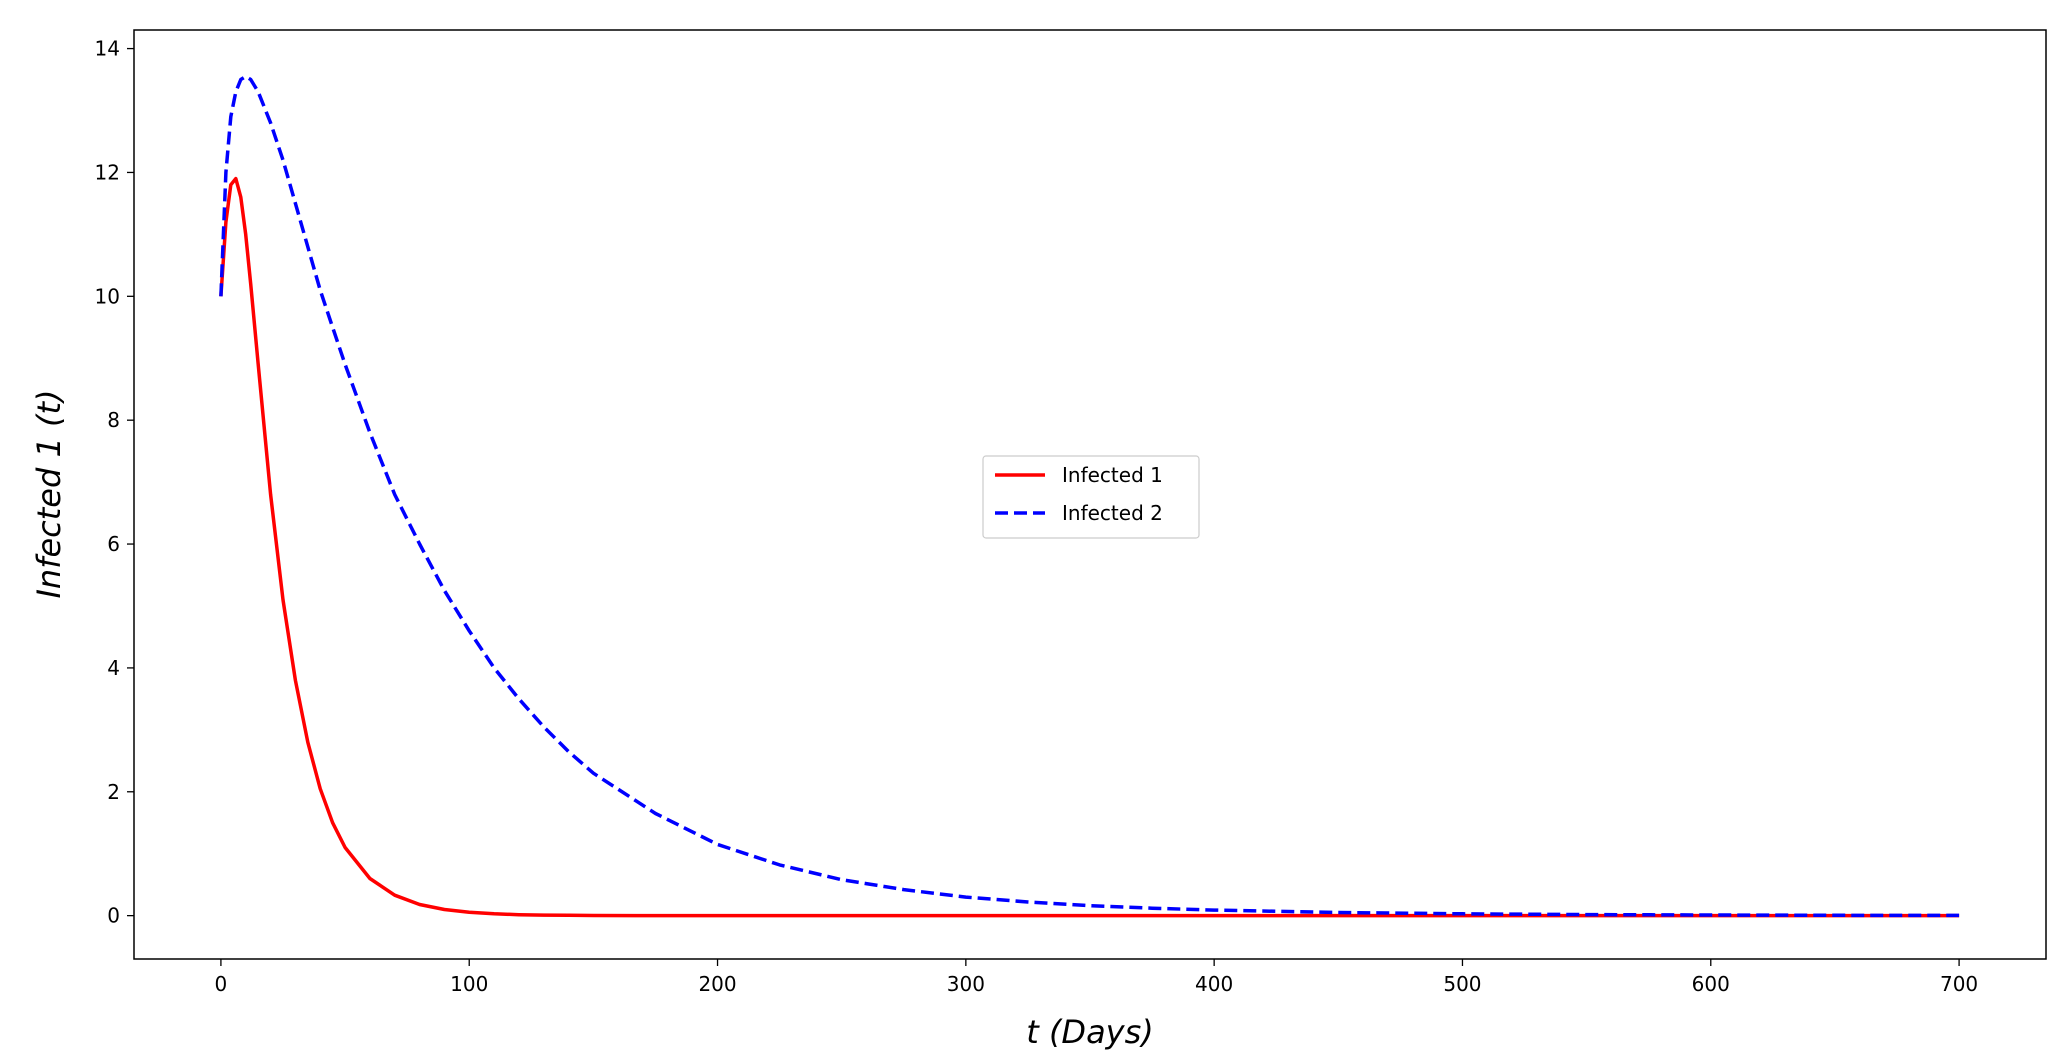  I want to click on x-tick-label: 200, so click(717, 984).